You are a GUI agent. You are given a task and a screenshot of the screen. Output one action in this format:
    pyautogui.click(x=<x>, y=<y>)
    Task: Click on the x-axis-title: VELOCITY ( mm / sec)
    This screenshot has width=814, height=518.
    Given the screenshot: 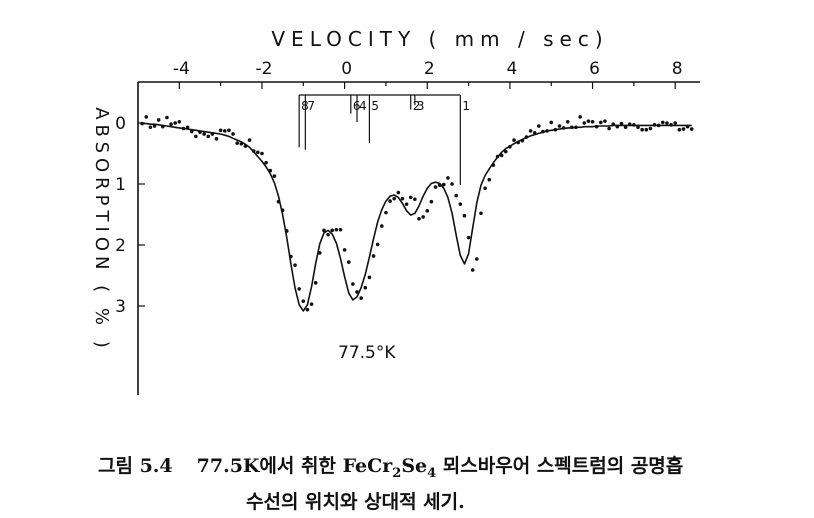 What is the action you would take?
    pyautogui.click(x=439, y=39)
    